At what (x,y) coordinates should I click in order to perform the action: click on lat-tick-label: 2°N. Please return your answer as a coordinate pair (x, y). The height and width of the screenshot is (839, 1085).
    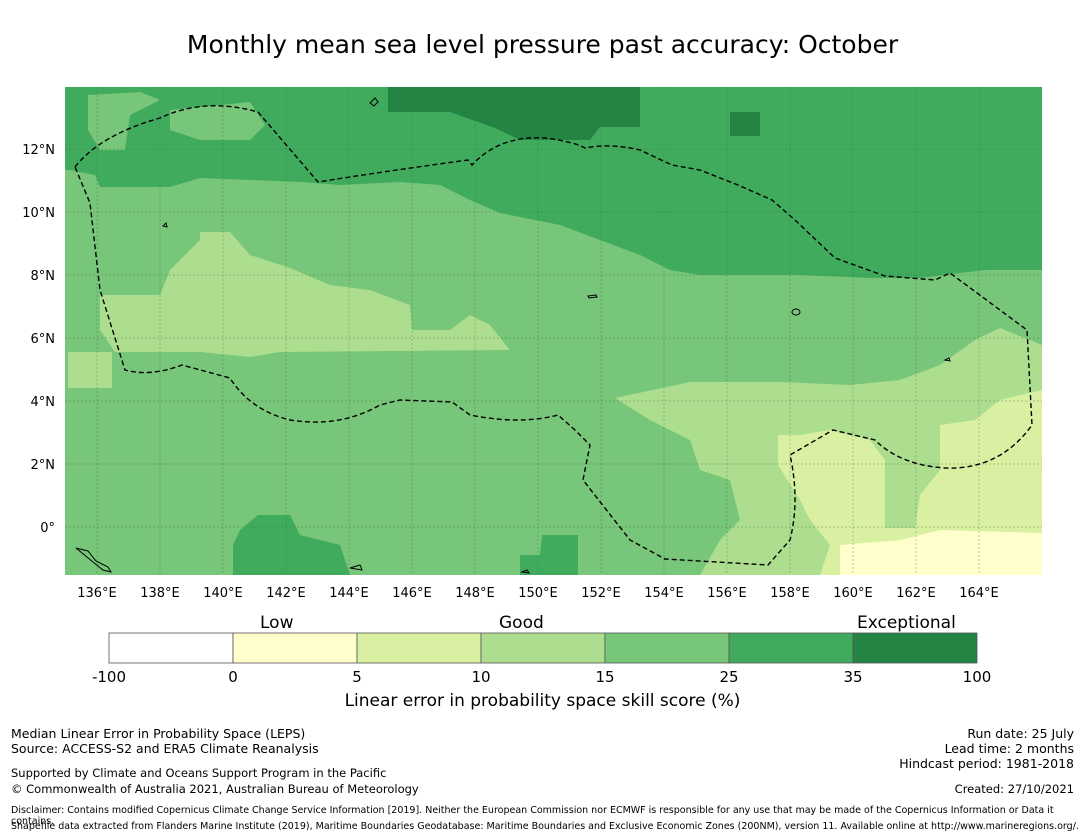
    Looking at the image, I should click on (43, 465).